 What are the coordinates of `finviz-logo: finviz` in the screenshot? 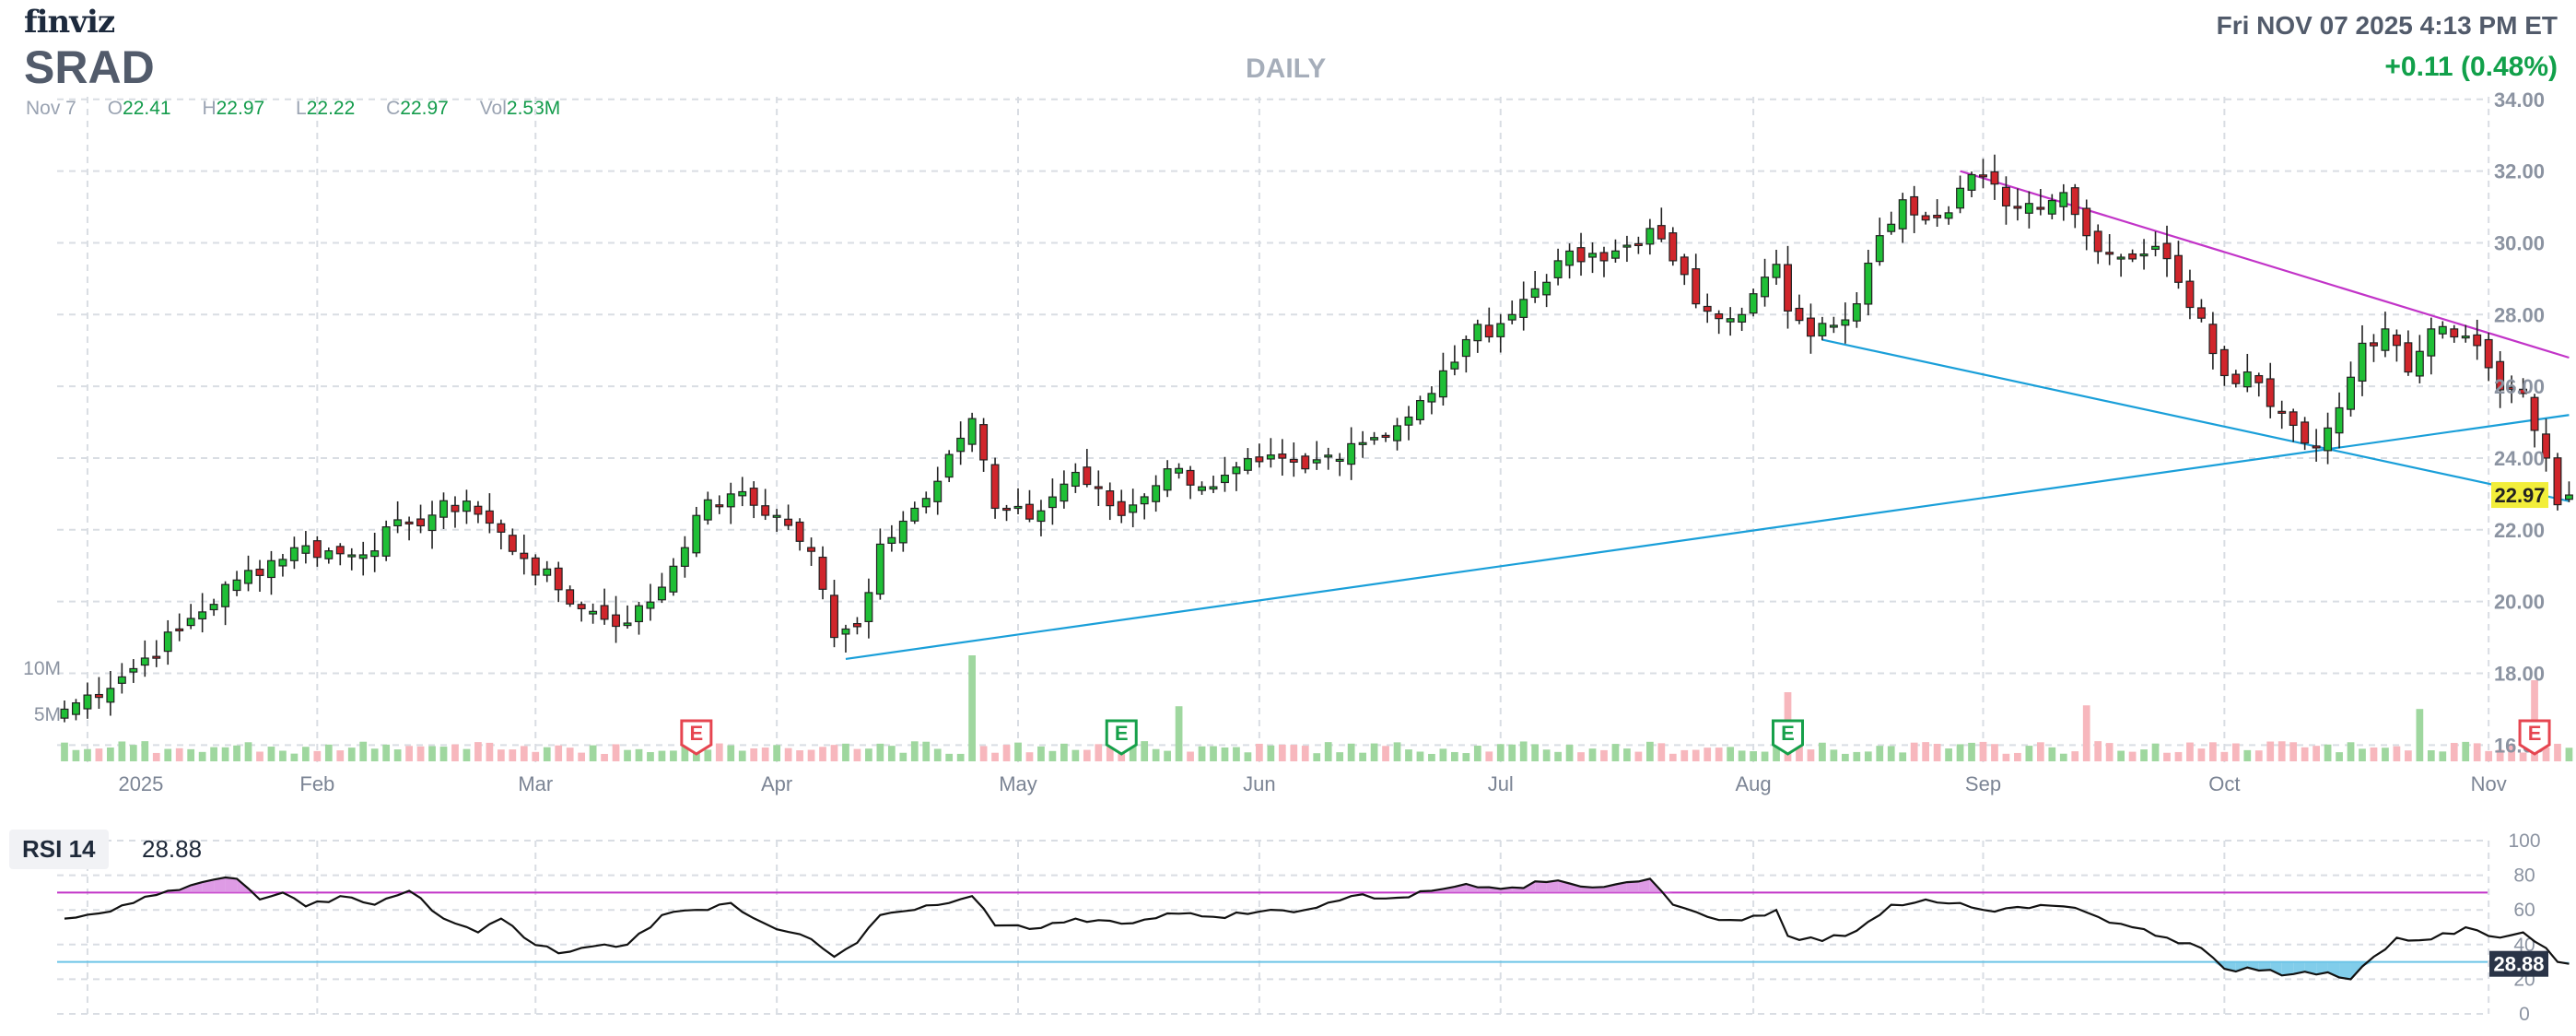 It's located at (69, 23).